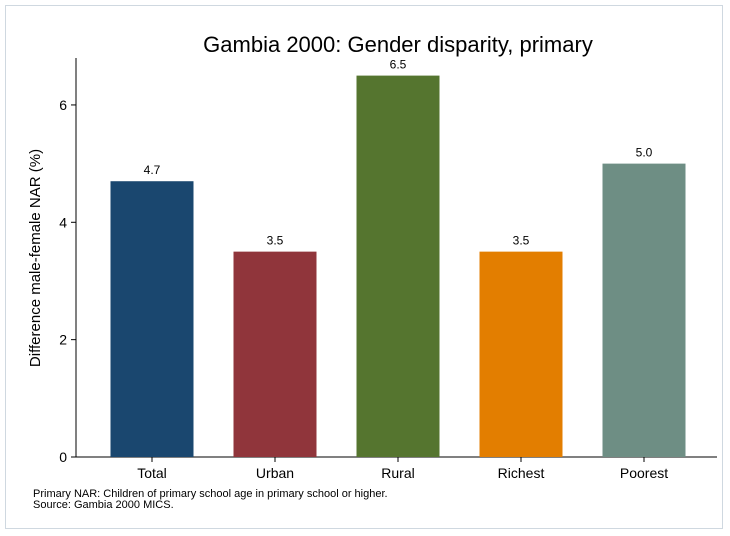 The image size is (730, 536). What do you see at coordinates (63, 105) in the screenshot?
I see `y-tick-label: 6` at bounding box center [63, 105].